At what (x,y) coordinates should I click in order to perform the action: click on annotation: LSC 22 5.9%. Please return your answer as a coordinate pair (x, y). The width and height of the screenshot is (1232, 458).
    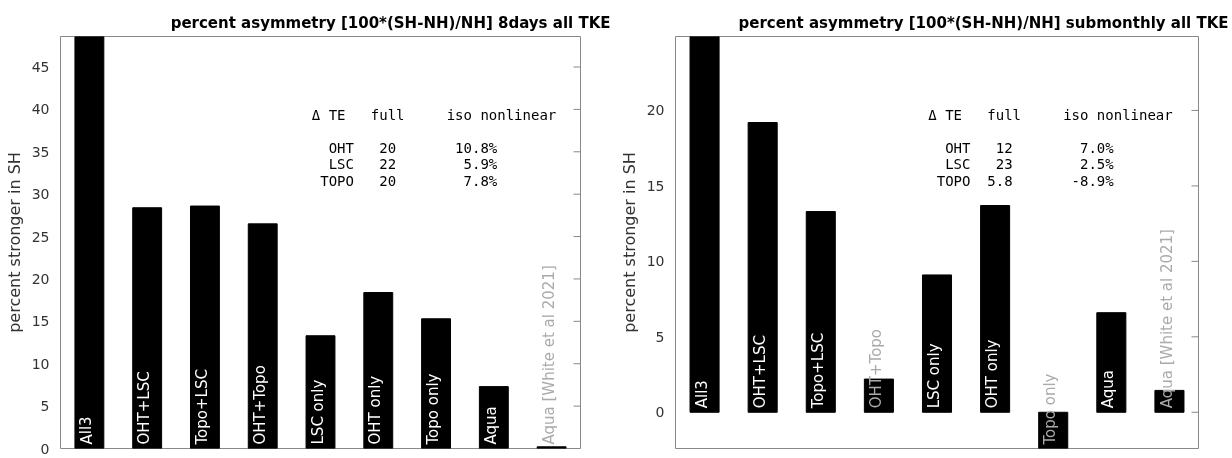
    Looking at the image, I should click on (404, 164).